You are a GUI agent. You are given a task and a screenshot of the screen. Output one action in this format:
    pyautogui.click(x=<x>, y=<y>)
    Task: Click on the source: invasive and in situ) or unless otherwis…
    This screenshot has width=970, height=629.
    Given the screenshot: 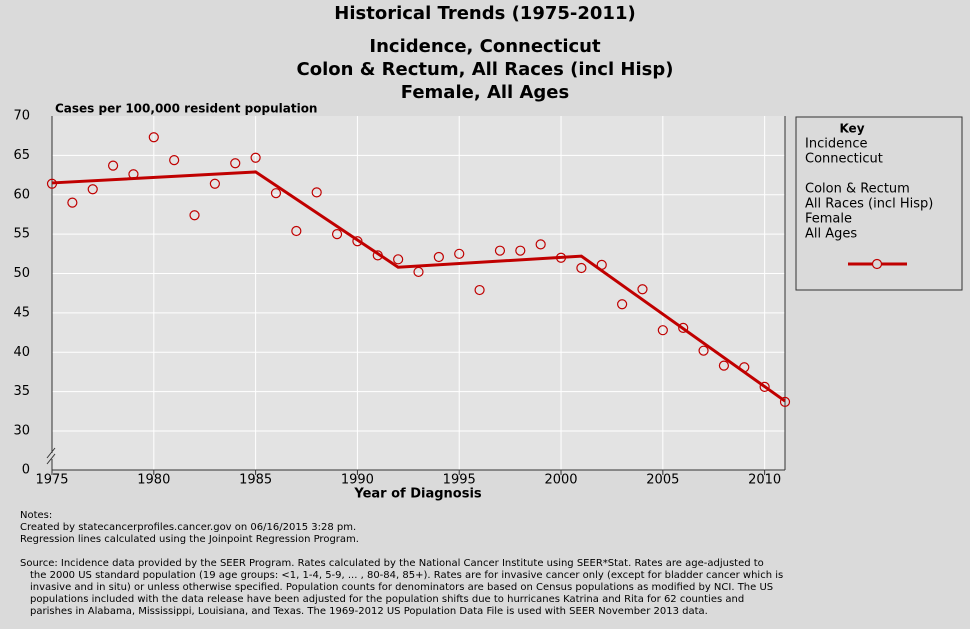 What is the action you would take?
    pyautogui.click(x=401, y=587)
    